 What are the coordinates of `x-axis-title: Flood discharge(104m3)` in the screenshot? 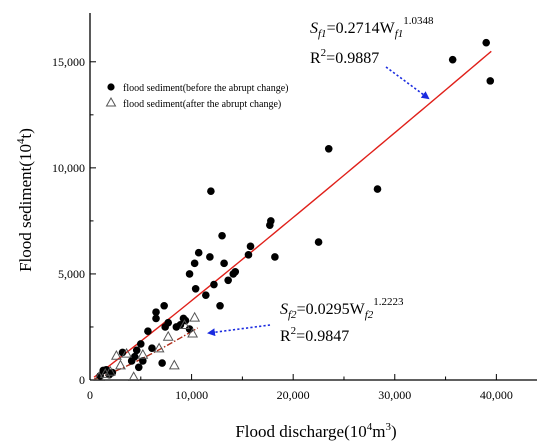 It's located at (315, 431).